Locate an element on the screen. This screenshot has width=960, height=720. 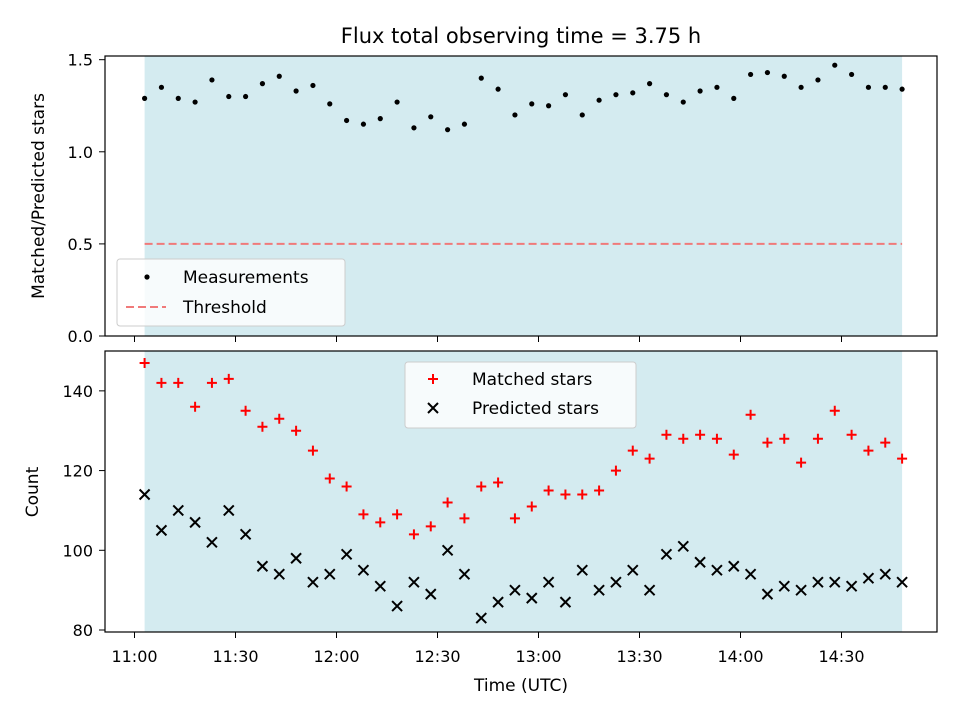
chart-title: Flux total observing time = 3.75 h is located at coordinates (521, 36).